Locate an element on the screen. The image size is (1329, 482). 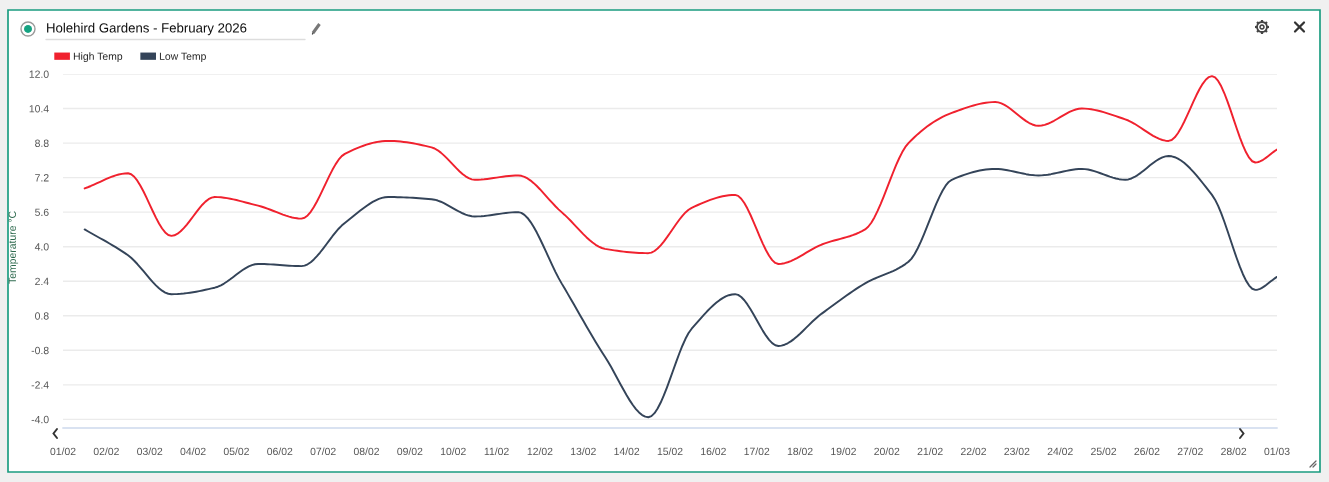
x-tick-label: 01/03 is located at coordinates (1277, 451).